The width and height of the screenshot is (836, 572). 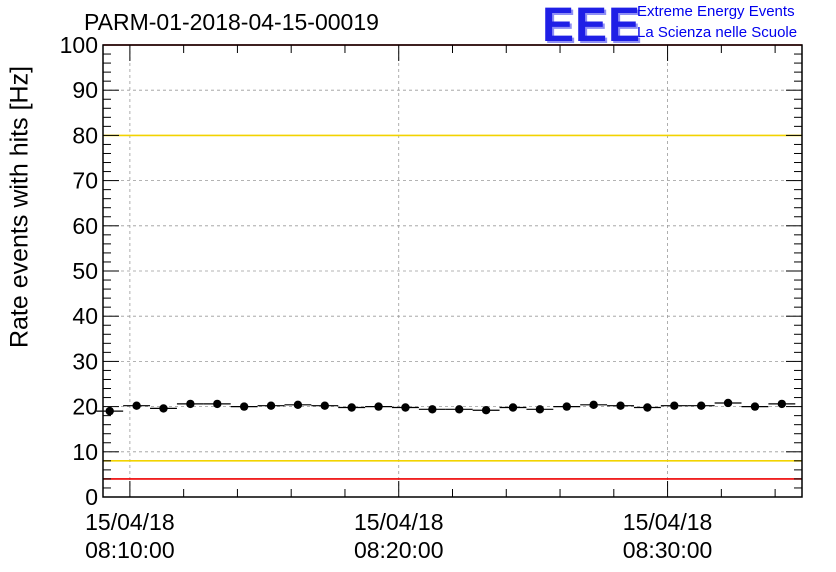 What do you see at coordinates (231, 22) in the screenshot?
I see `chart-title: PARM-01-2018-04-15-00019` at bounding box center [231, 22].